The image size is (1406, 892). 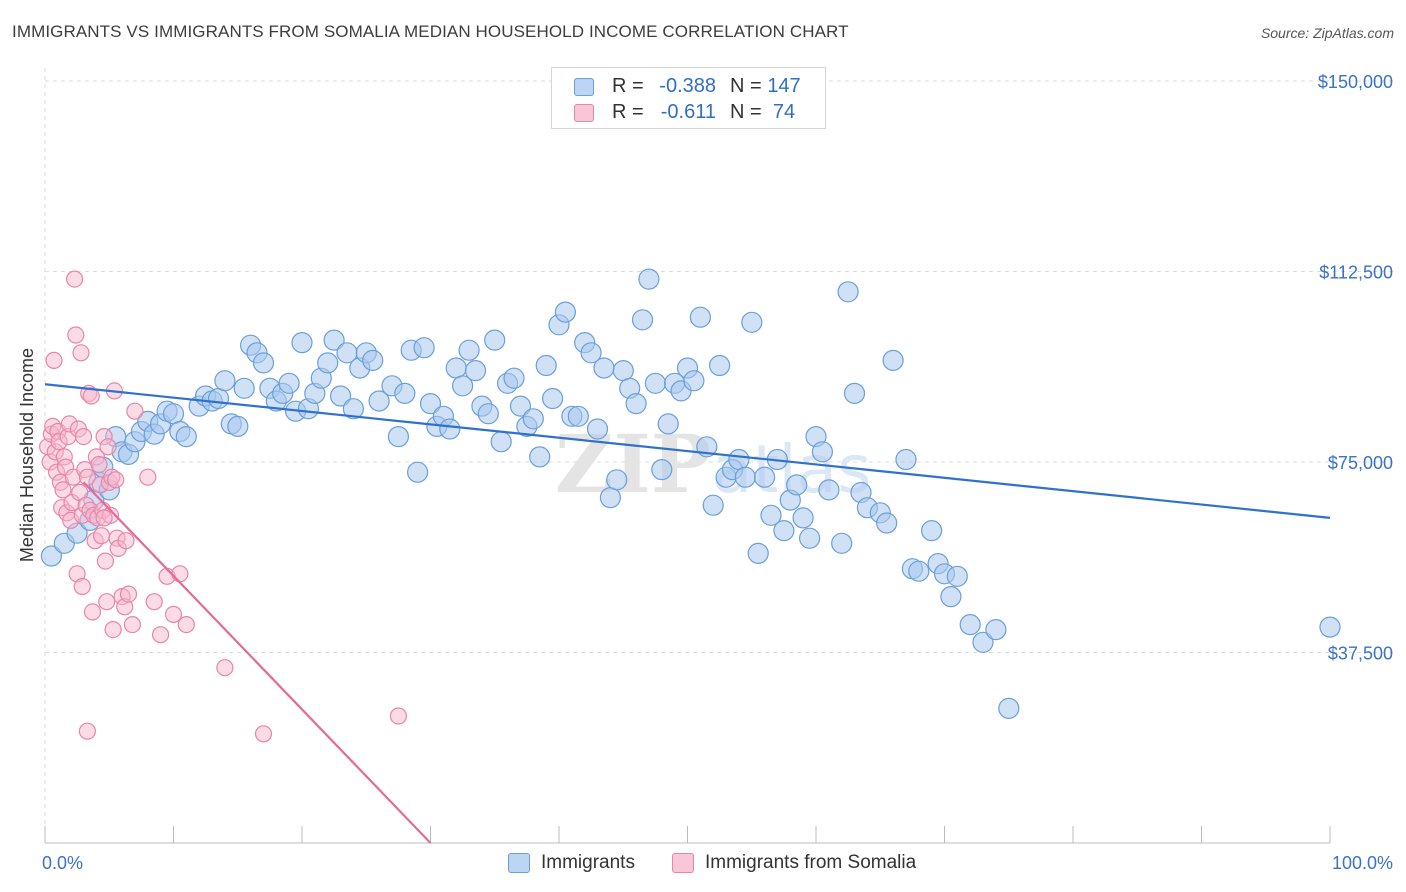 What do you see at coordinates (27, 455) in the screenshot?
I see `y-axis-label: Median Household Income` at bounding box center [27, 455].